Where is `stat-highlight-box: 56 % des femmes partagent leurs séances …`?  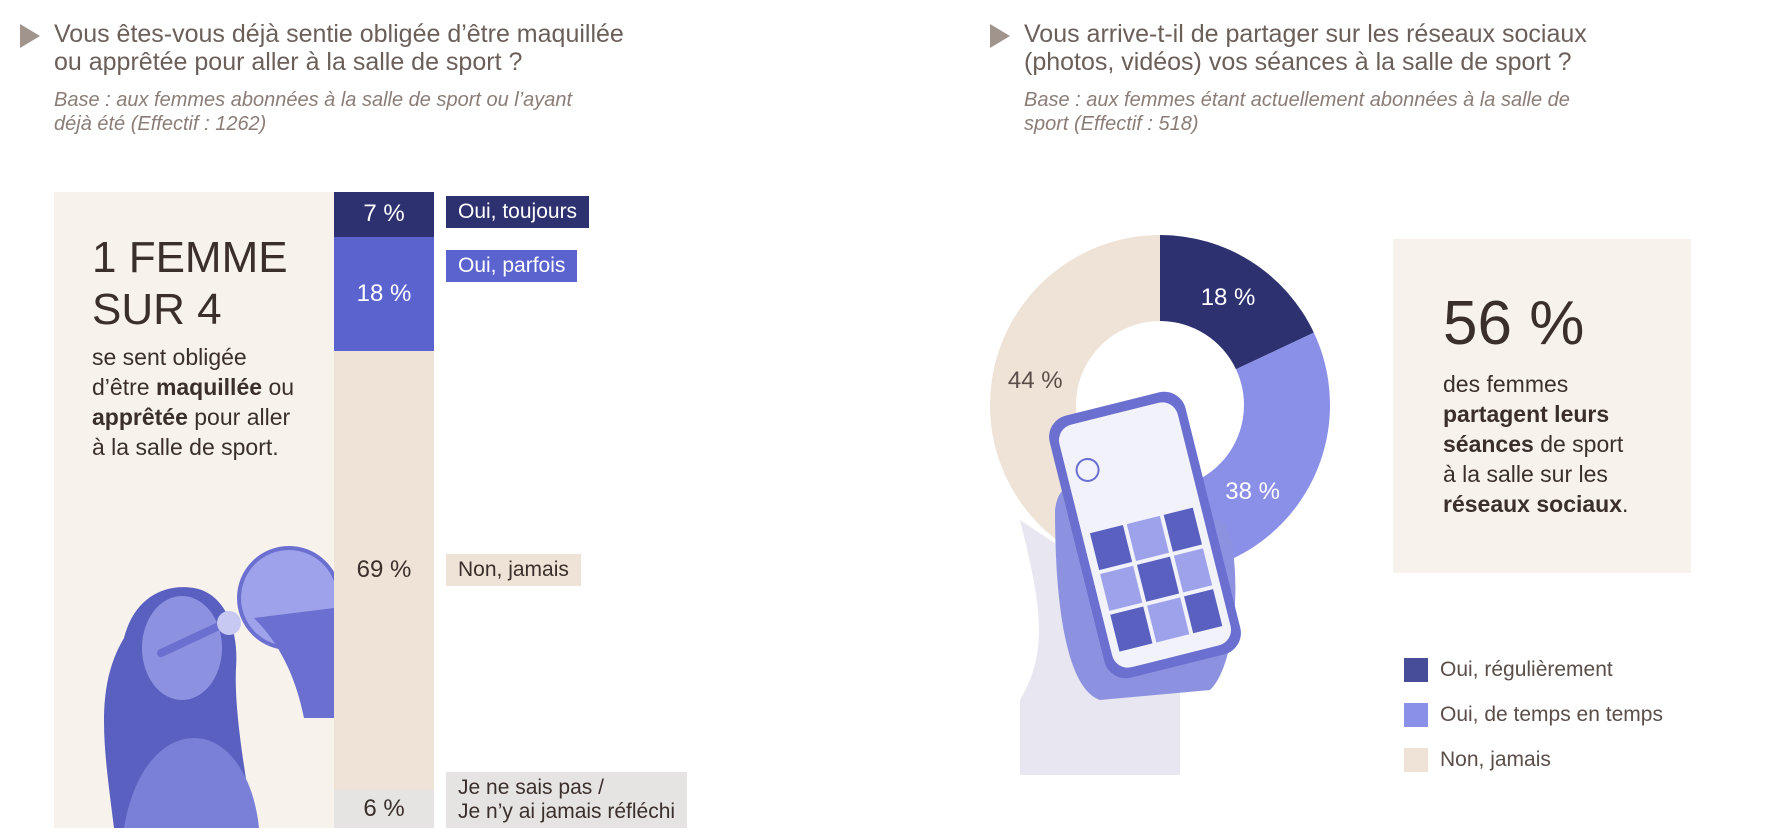
stat-highlight-box: 56 % des femmes partagent leurs séances … is located at coordinates (1542, 406).